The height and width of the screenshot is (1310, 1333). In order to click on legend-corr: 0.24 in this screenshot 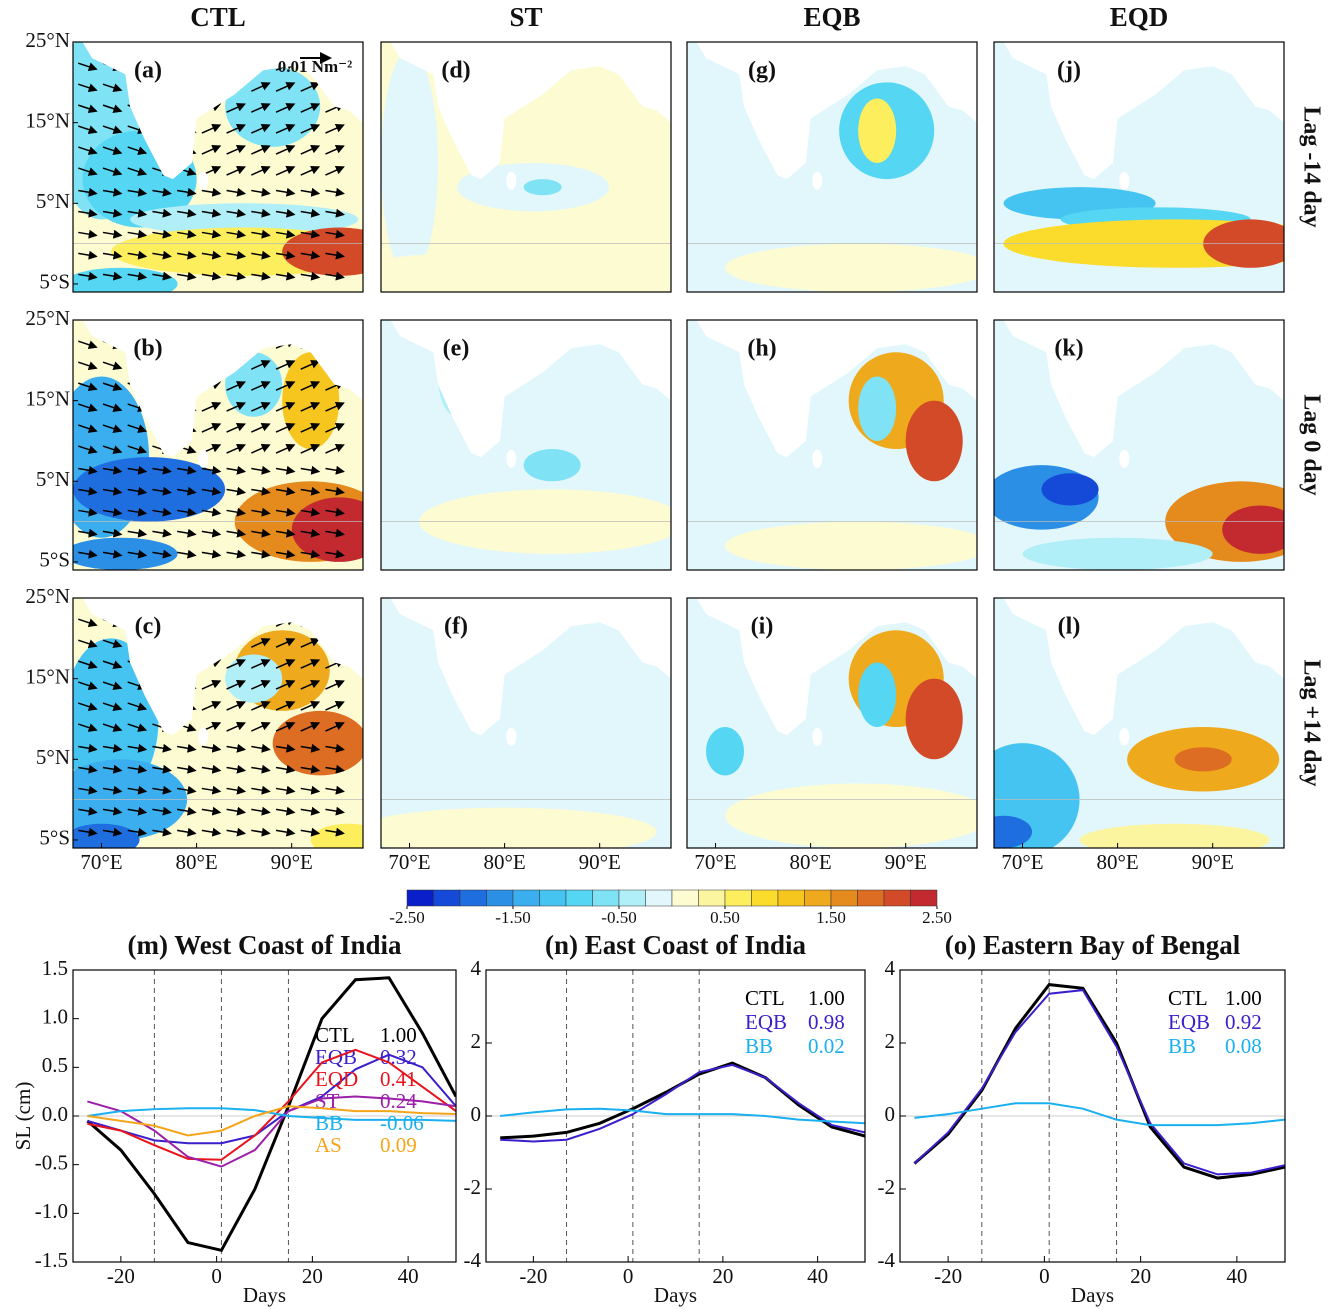, I will do `click(398, 1101)`.